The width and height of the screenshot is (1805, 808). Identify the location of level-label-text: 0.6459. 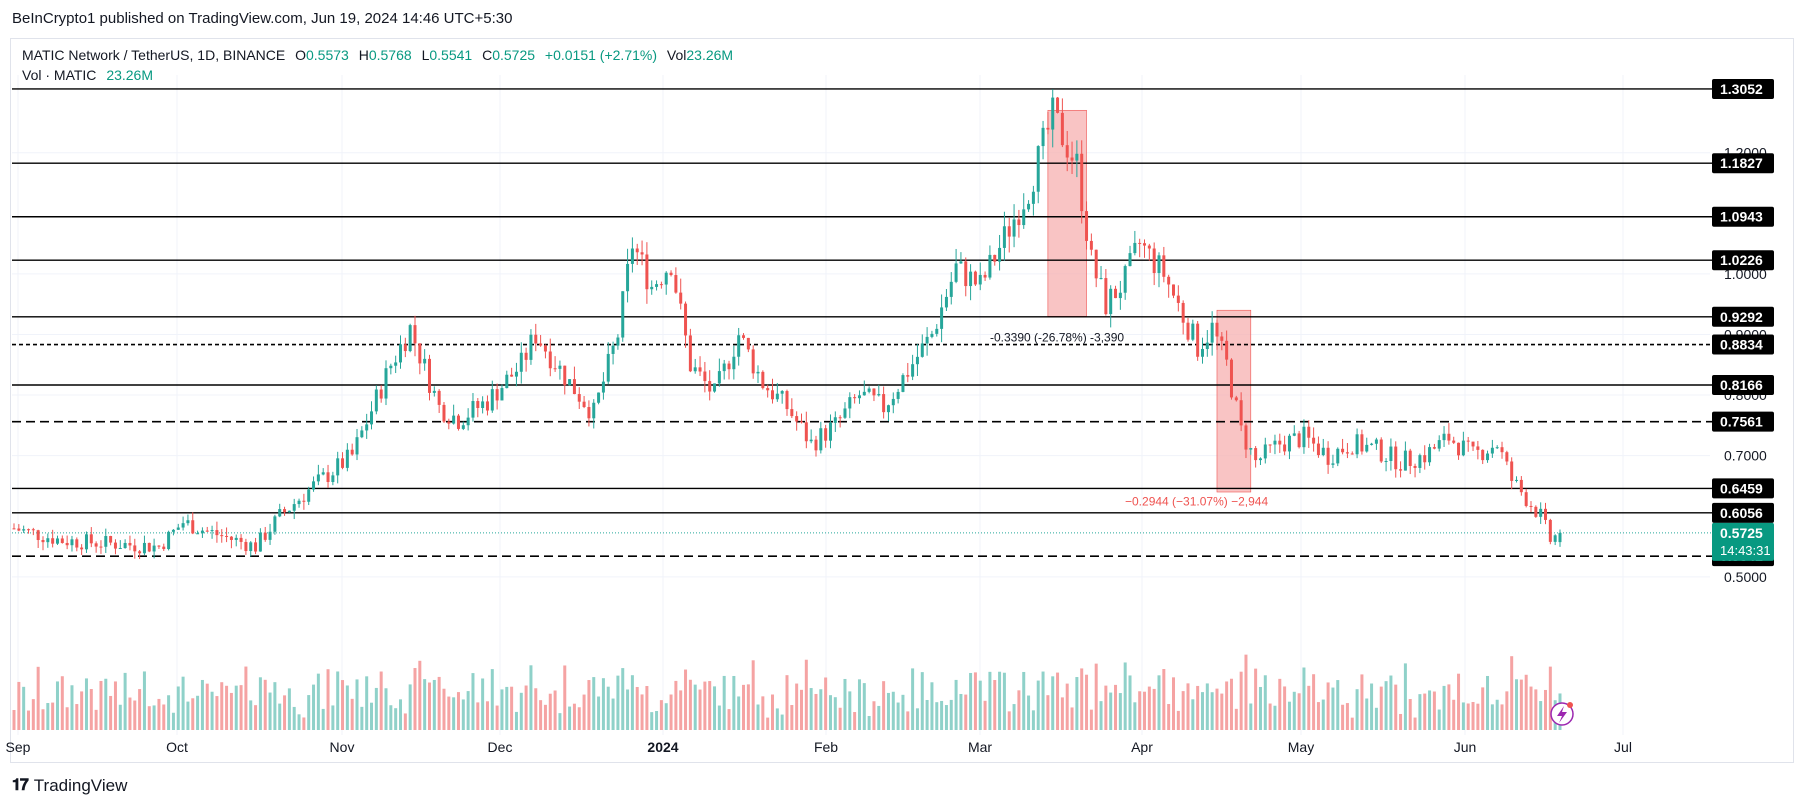
(1741, 488).